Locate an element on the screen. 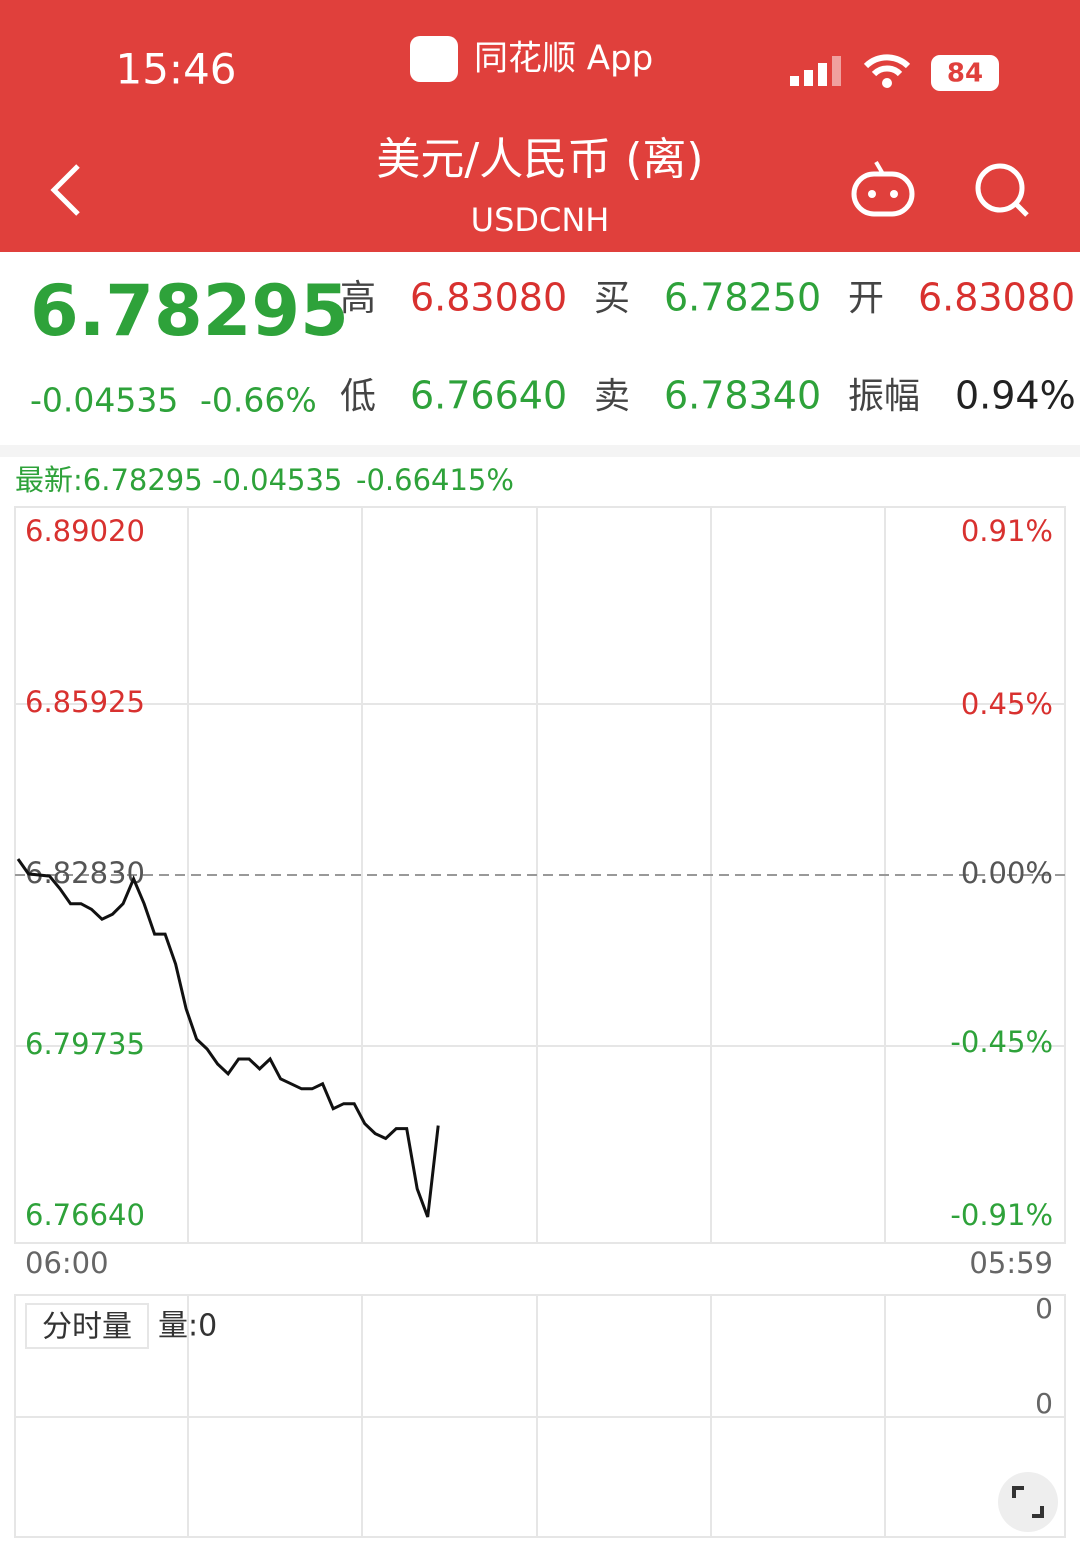 This screenshot has width=1080, height=1564. app-name: 同花顺 App is located at coordinates (563, 59).